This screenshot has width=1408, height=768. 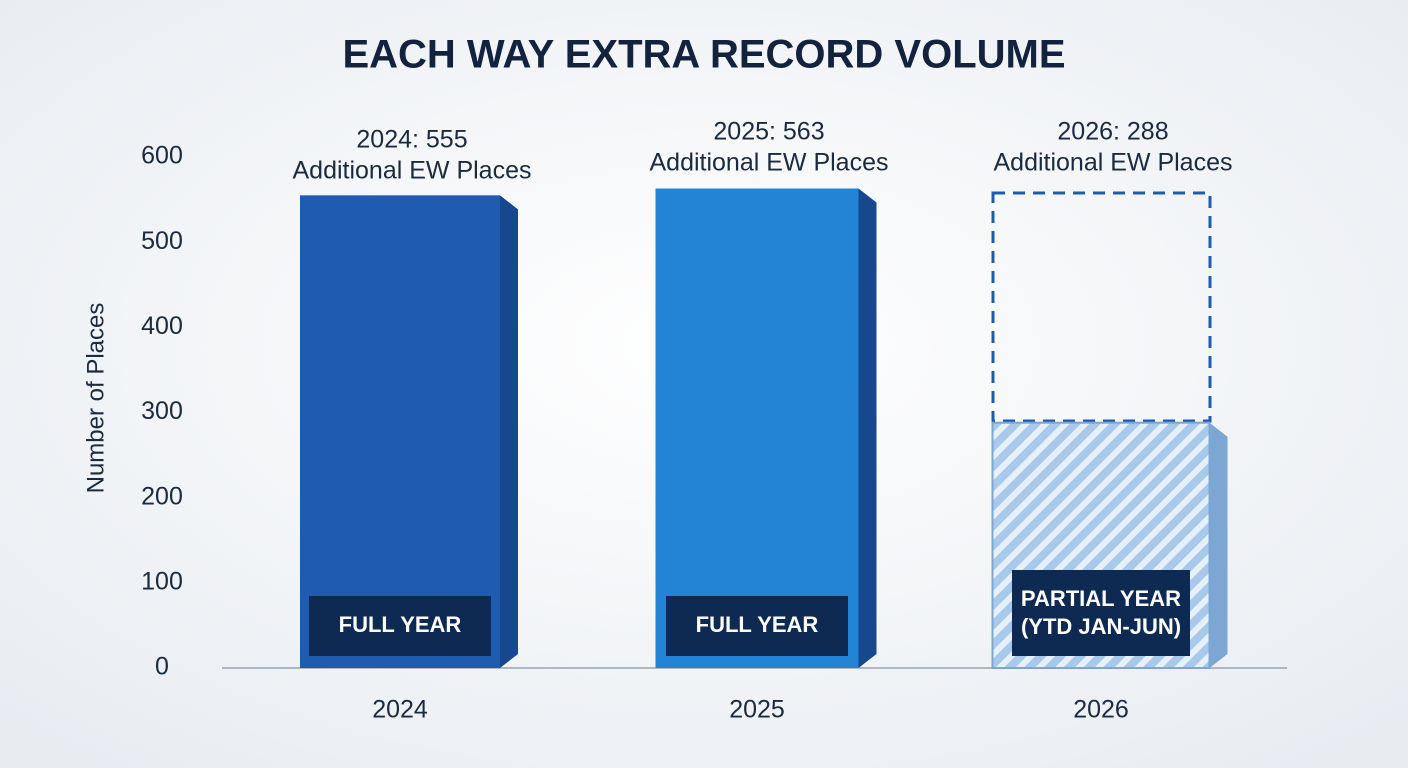 I want to click on badge-label: PARTIAL YEAR, so click(x=1101, y=598).